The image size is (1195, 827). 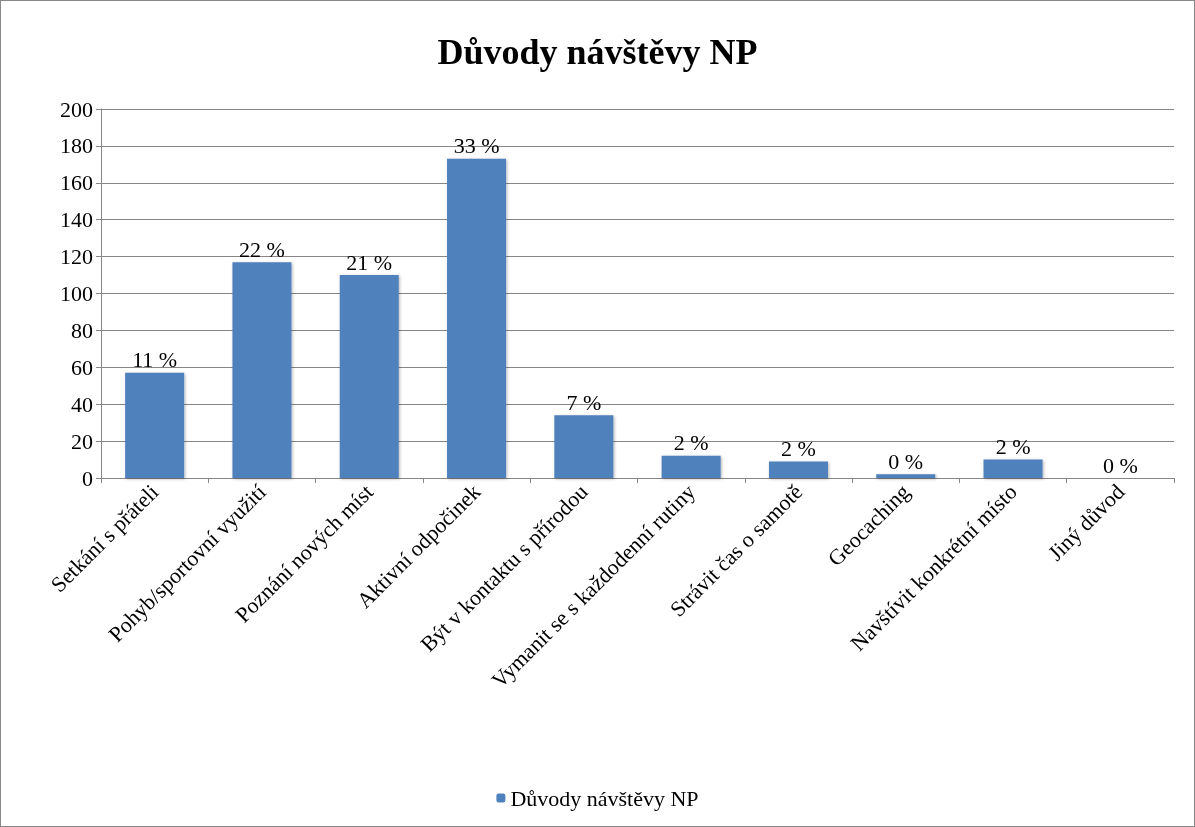 I want to click on y-tick-label: 20, so click(x=82, y=441).